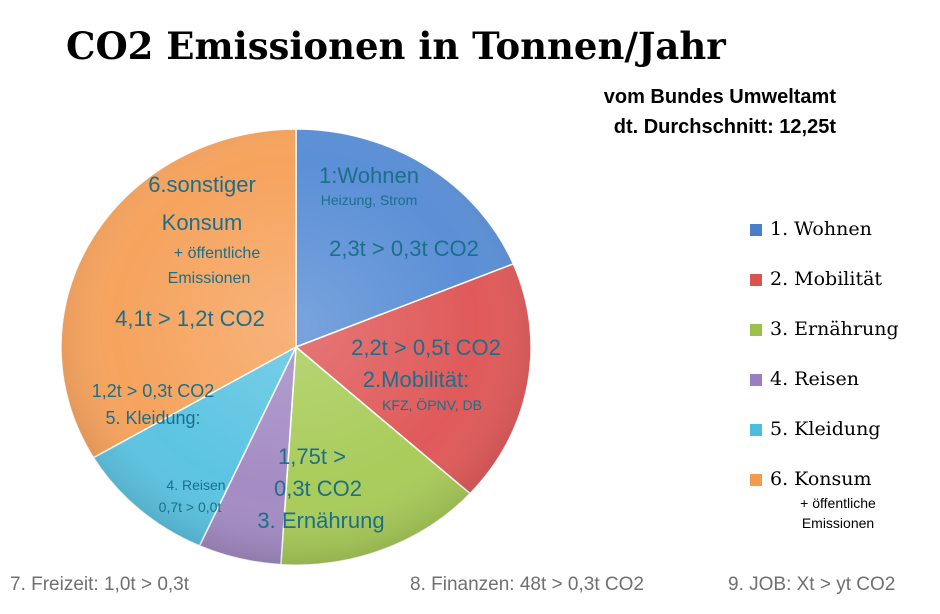 Image resolution: width=940 pixels, height=614 pixels. I want to click on legend-item: 3. Ernährung, so click(824, 343).